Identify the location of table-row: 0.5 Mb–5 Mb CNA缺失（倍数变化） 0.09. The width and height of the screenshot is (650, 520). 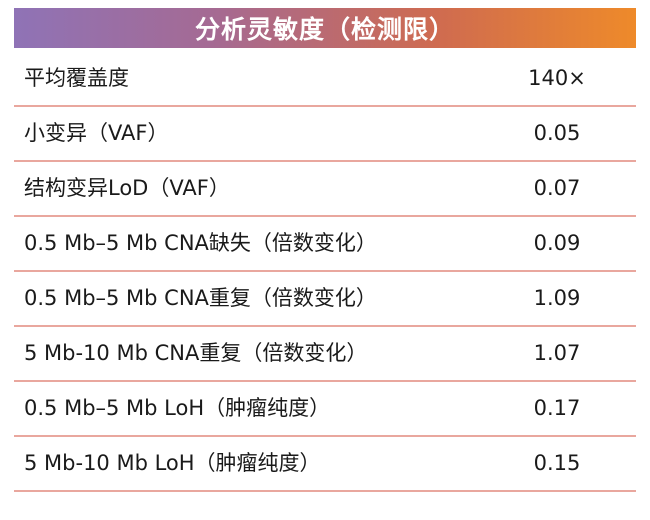
(325, 244).